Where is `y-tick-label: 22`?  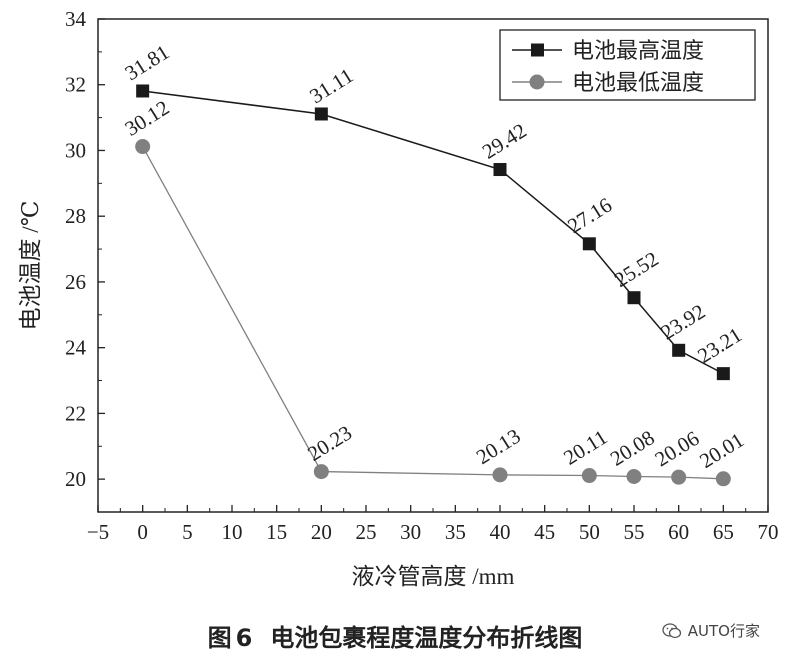
y-tick-label: 22 is located at coordinates (75, 413).